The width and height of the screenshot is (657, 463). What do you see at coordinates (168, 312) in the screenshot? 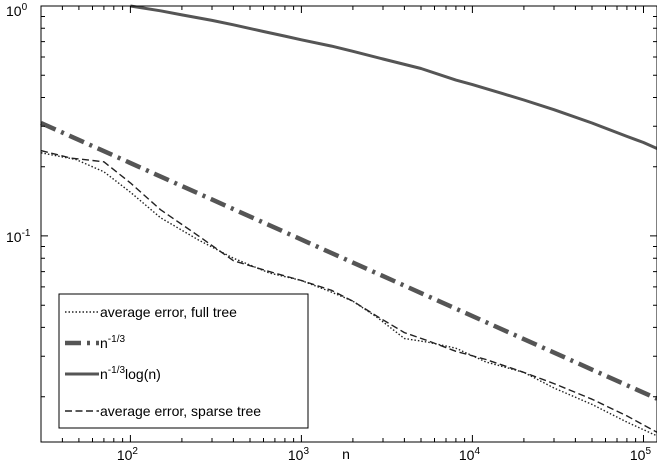
I see `legend-label-0: average error, full tree` at bounding box center [168, 312].